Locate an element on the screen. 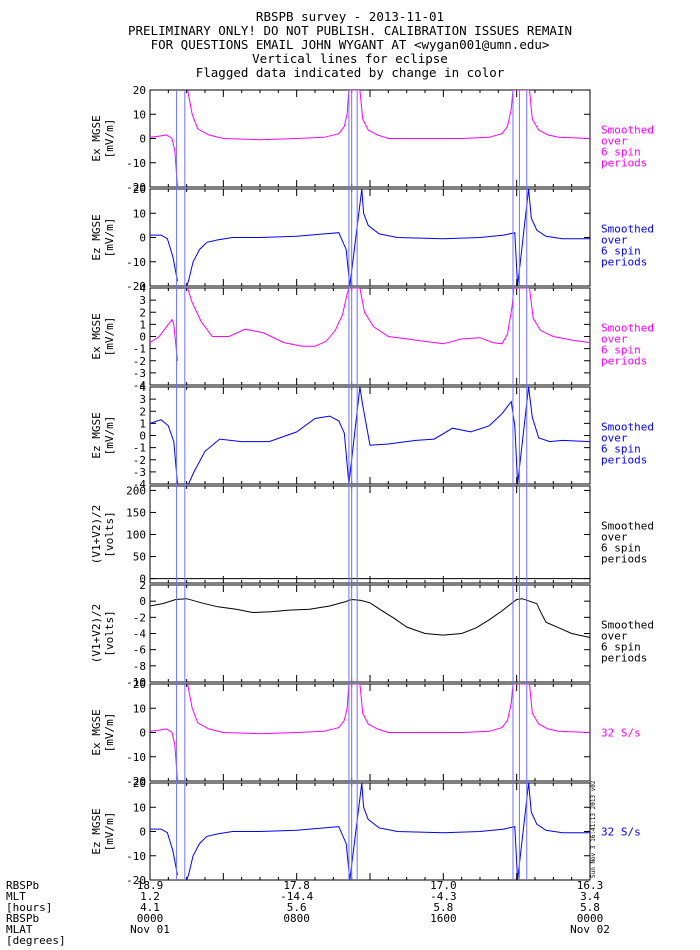 This screenshot has height=950, width=700. axis-value: 16.3 is located at coordinates (590, 885).